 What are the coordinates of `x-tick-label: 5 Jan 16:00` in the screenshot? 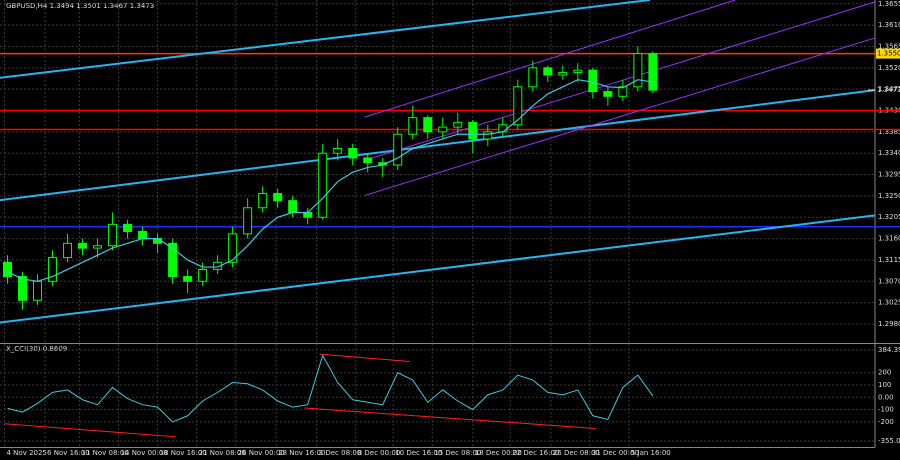 It's located at (651, 453).